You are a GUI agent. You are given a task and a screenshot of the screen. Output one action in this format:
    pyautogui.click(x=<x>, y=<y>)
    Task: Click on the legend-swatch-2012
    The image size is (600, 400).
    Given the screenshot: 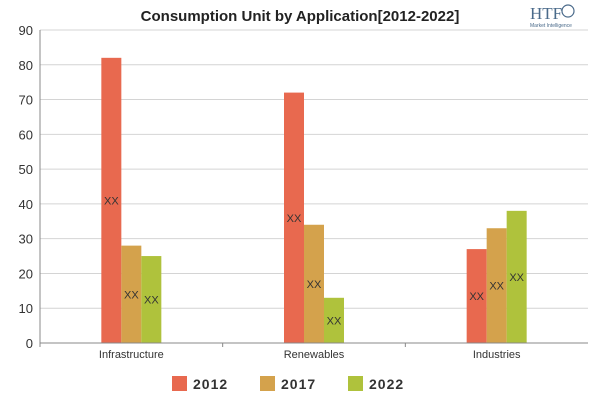 What is the action you would take?
    pyautogui.click(x=179, y=383)
    